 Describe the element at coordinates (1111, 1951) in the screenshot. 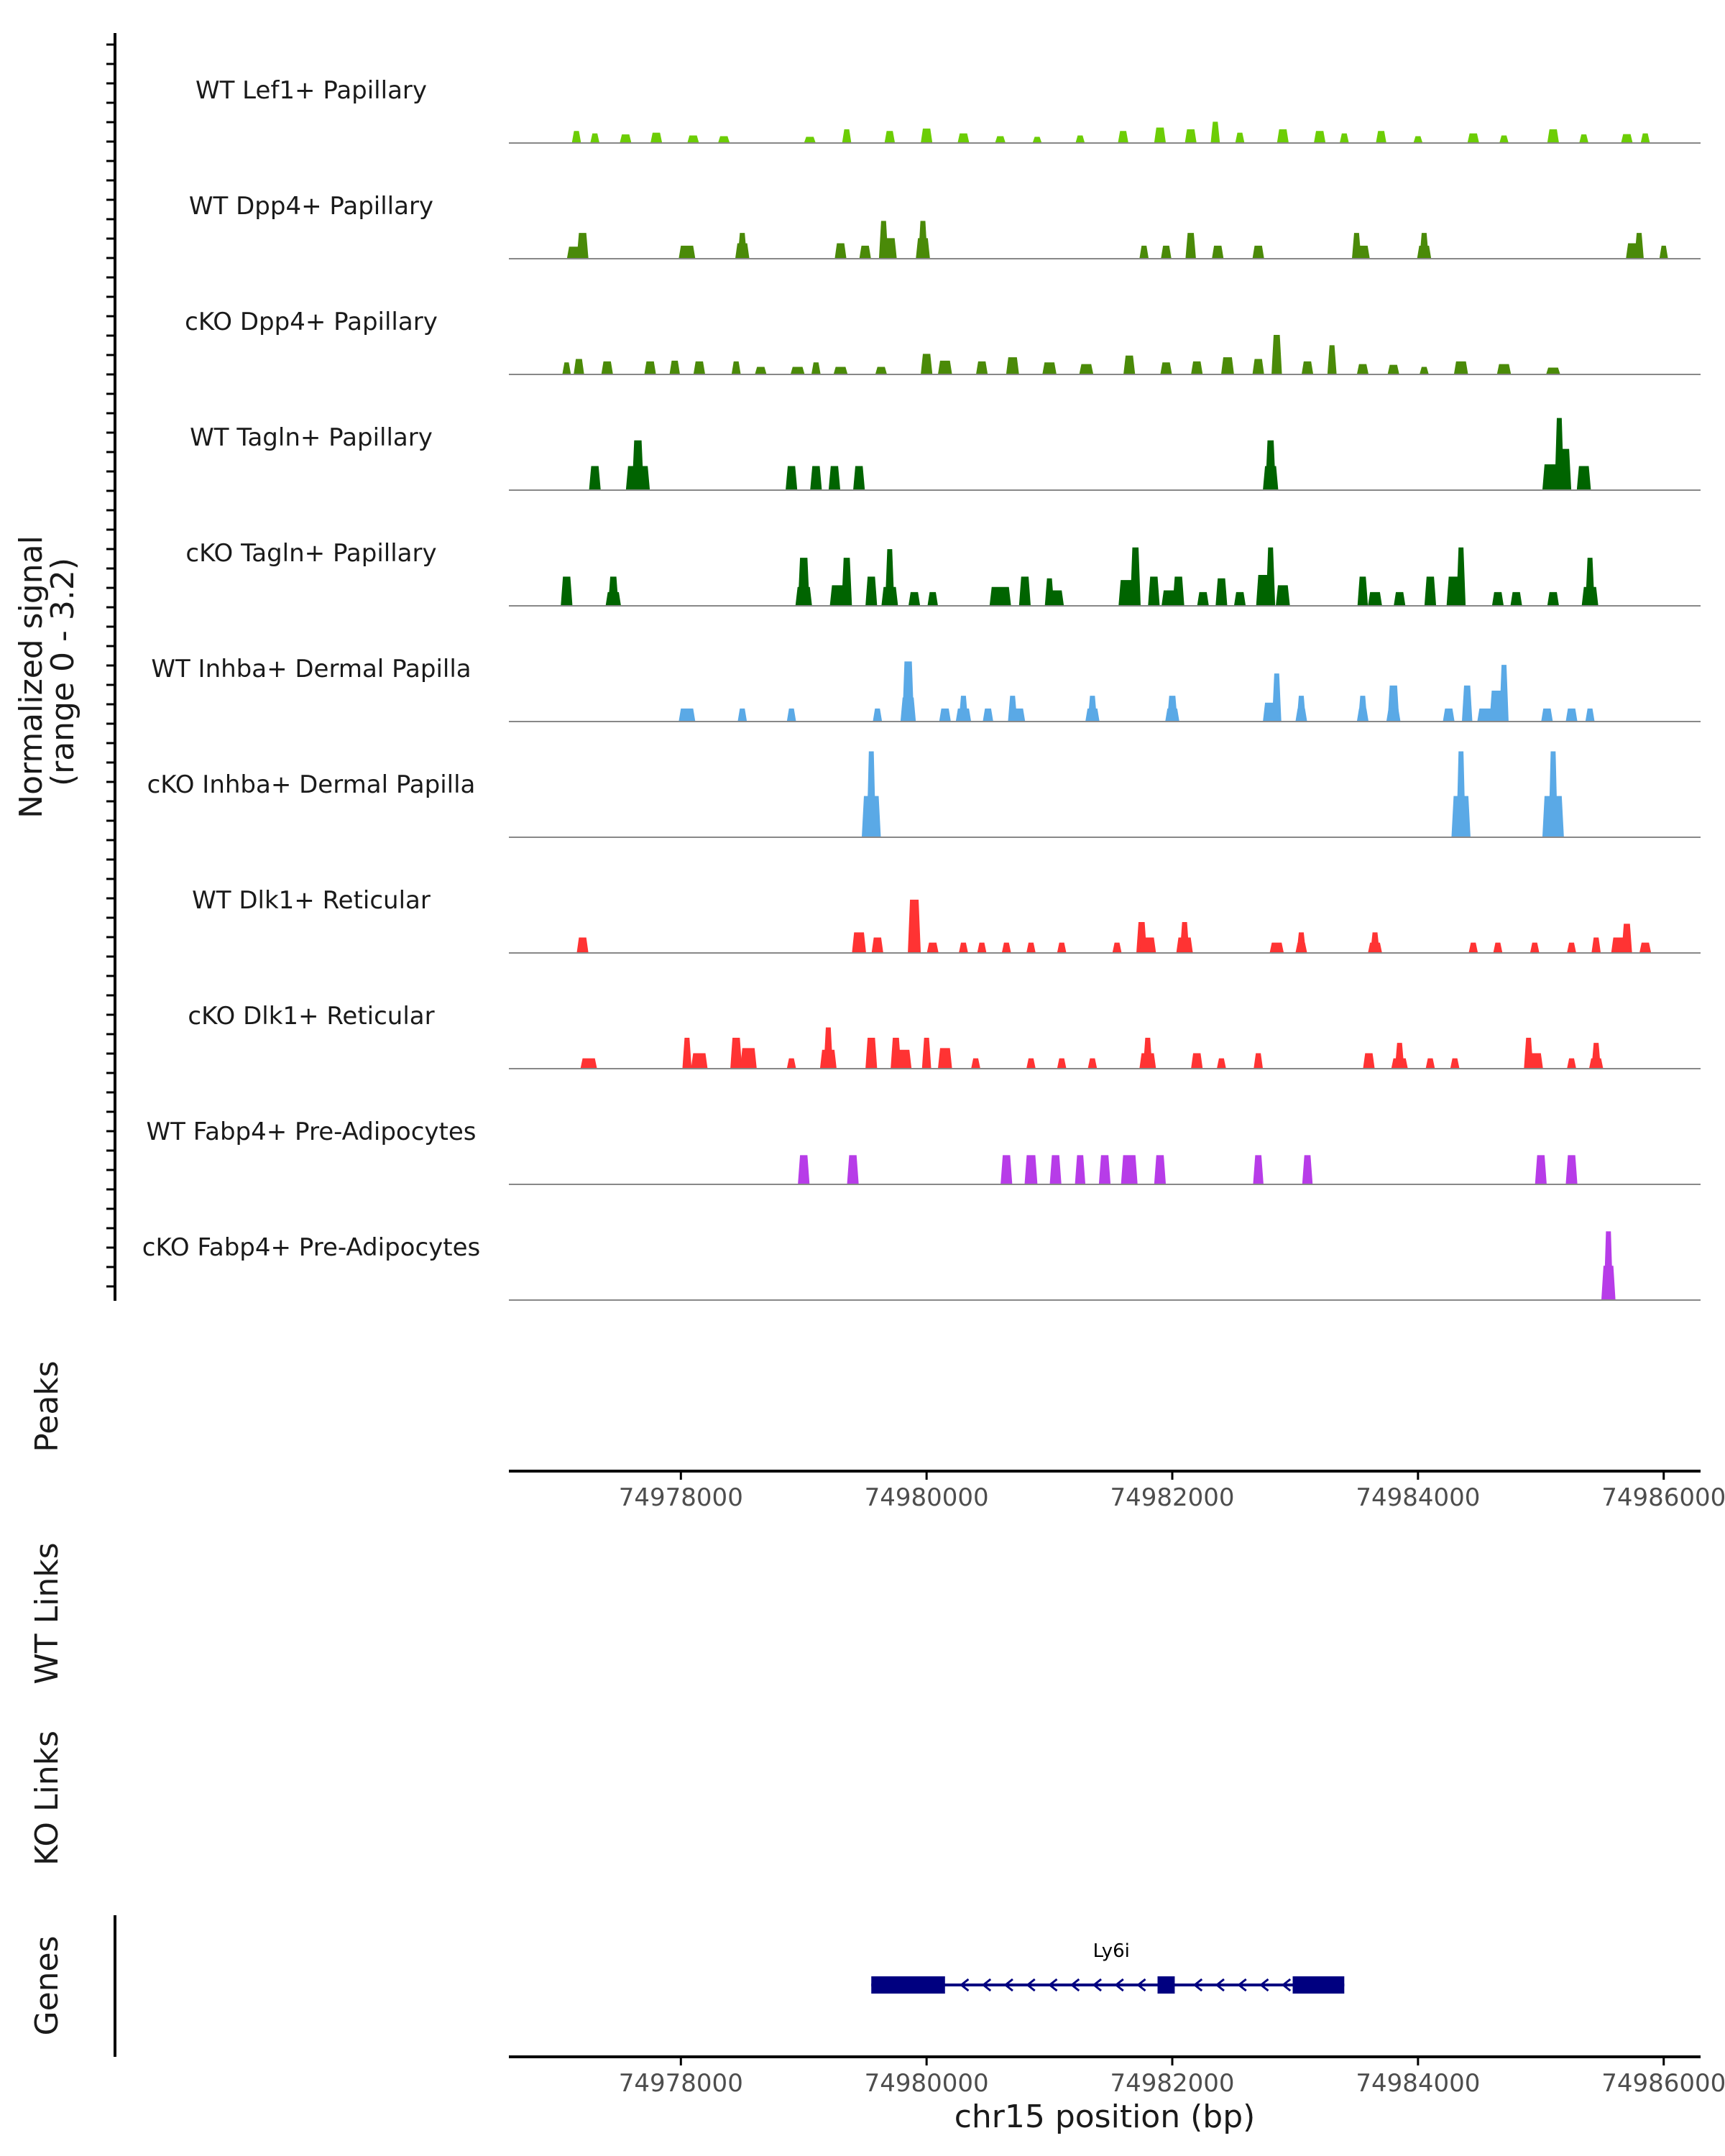

I see `gene-name: Ly6i` at that location.